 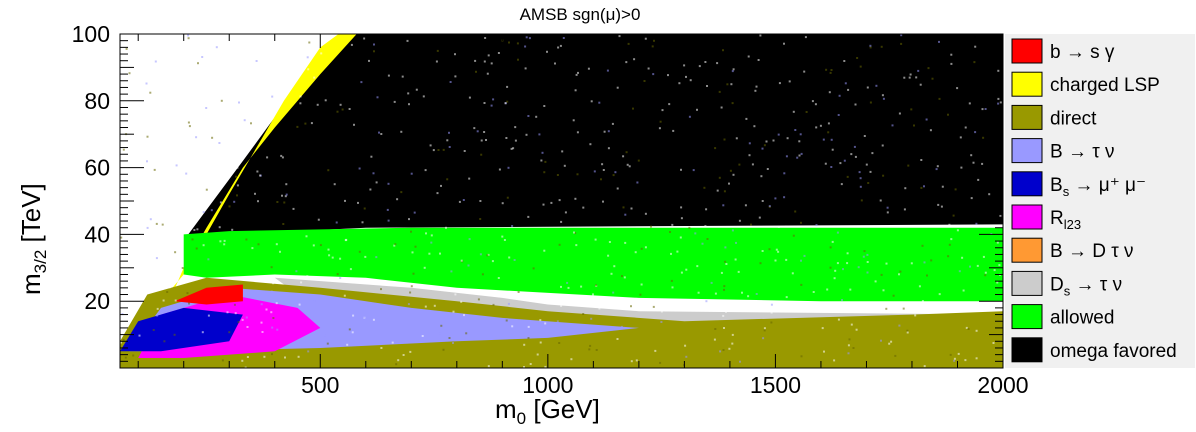 What do you see at coordinates (1073, 118) in the screenshot?
I see `legend-label: direct` at bounding box center [1073, 118].